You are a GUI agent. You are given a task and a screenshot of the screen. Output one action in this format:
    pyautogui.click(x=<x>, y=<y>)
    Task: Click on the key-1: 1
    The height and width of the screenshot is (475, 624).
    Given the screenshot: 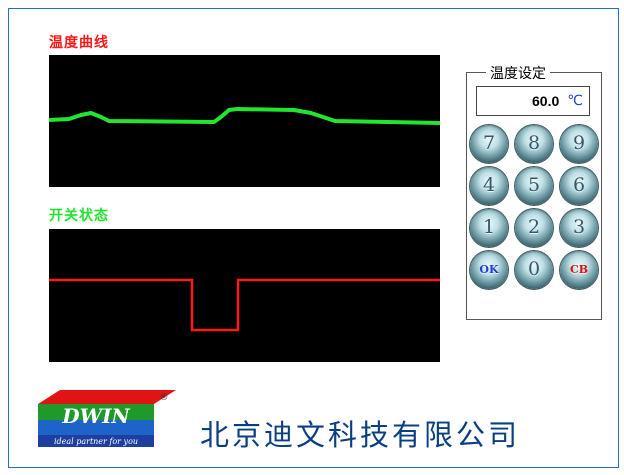 What is the action you would take?
    pyautogui.click(x=489, y=228)
    